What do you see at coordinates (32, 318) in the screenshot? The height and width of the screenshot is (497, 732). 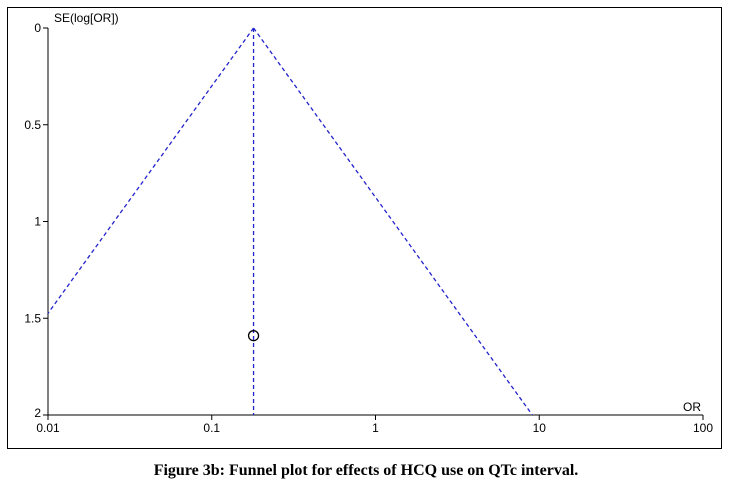 I see `y-tick-label: 1.5` at bounding box center [32, 318].